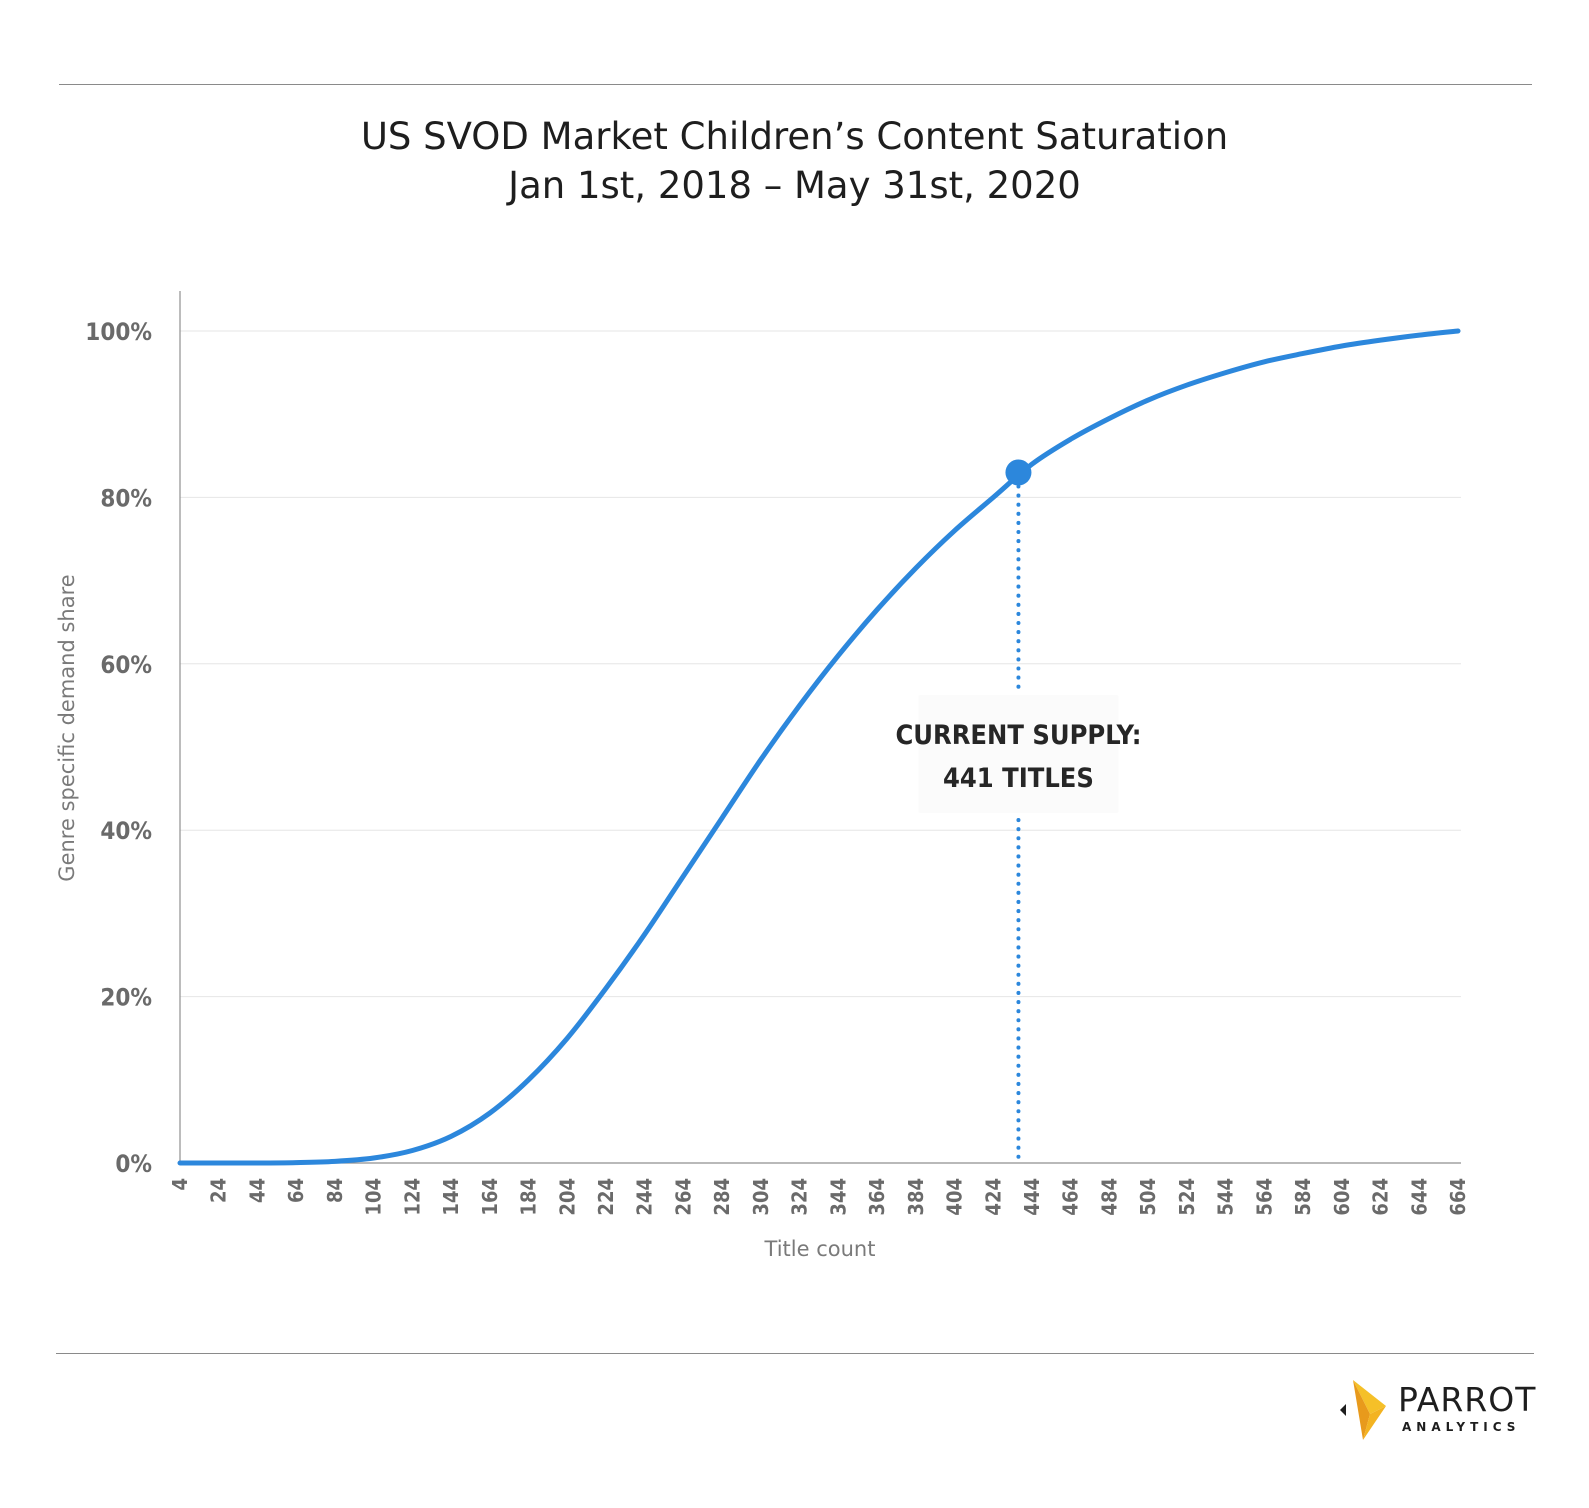 Image resolution: width=1589 pixels, height=1508 pixels. What do you see at coordinates (126, 498) in the screenshot?
I see `y-tick-label: 80%` at bounding box center [126, 498].